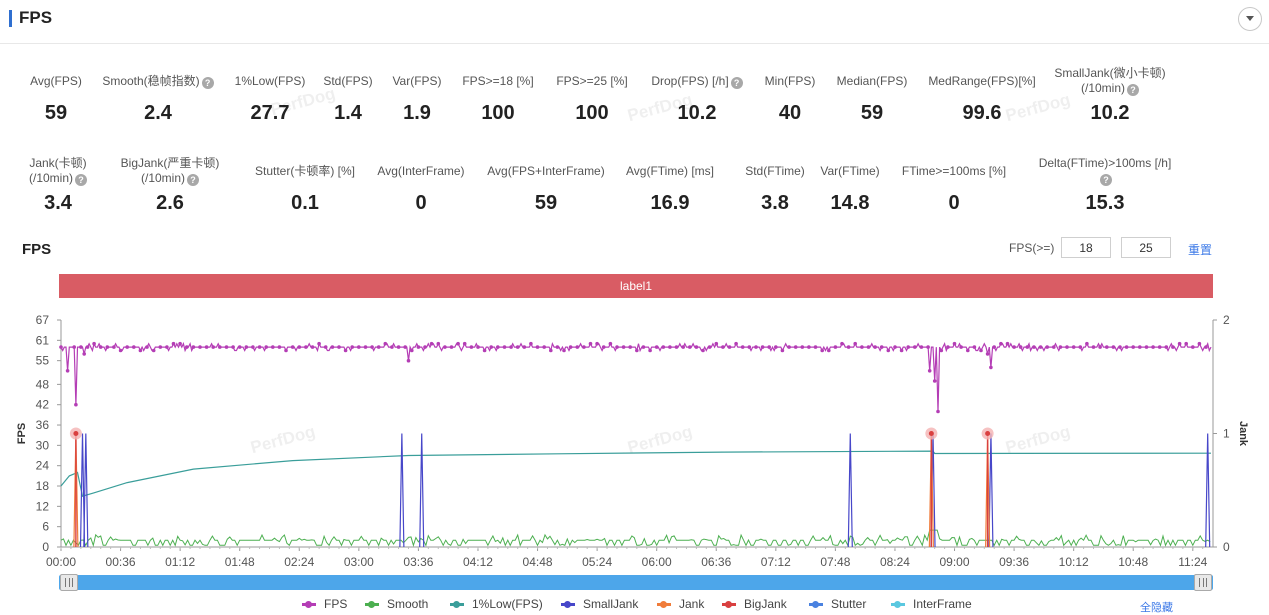 Image resolution: width=1269 pixels, height=615 pixels. I want to click on metric-label: Std(FPS), so click(348, 81).